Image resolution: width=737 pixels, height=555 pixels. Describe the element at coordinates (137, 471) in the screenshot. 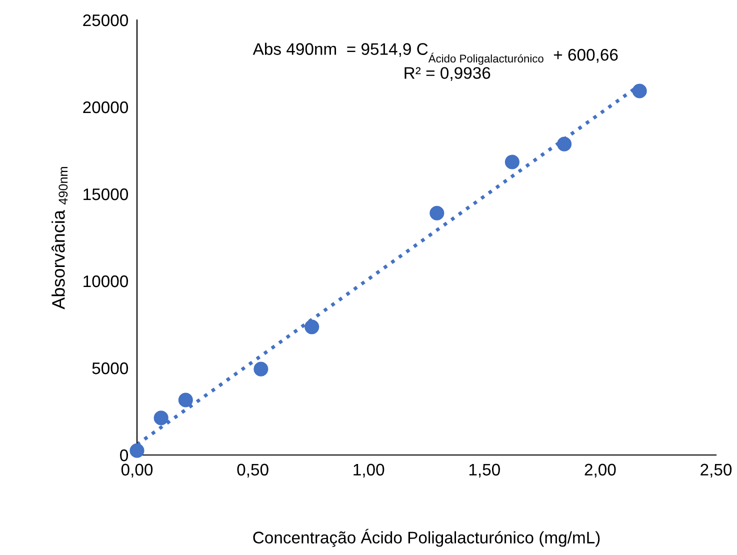

I see `x-tick-label: 0,00` at that location.